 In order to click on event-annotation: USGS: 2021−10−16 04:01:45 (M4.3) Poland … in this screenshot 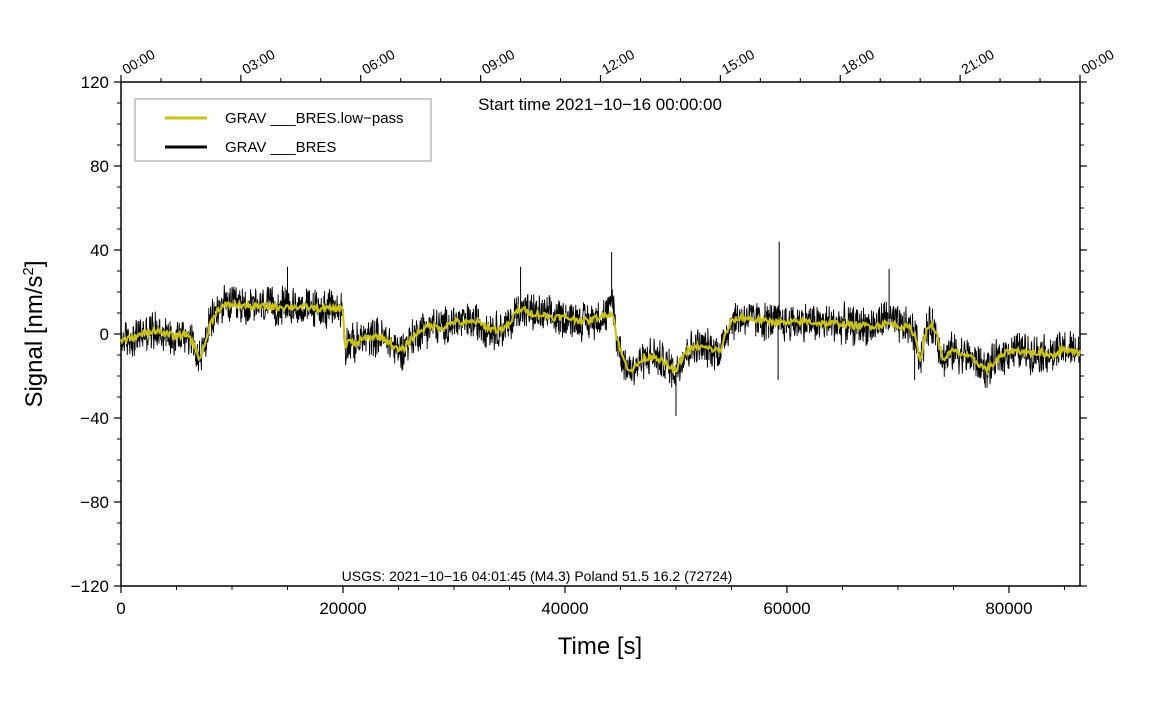, I will do `click(537, 576)`.